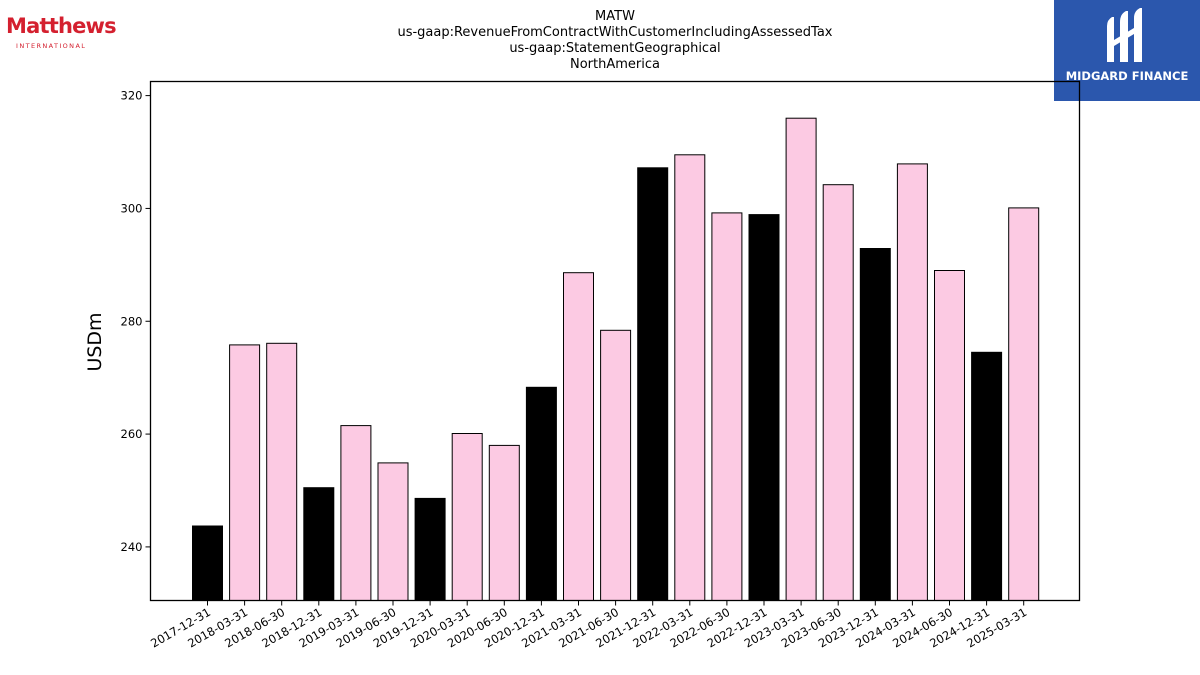 Image resolution: width=1200 pixels, height=675 pixels. Describe the element at coordinates (614, 48) in the screenshot. I see `title-line-3: us-gaap:StatementGeographical` at that location.